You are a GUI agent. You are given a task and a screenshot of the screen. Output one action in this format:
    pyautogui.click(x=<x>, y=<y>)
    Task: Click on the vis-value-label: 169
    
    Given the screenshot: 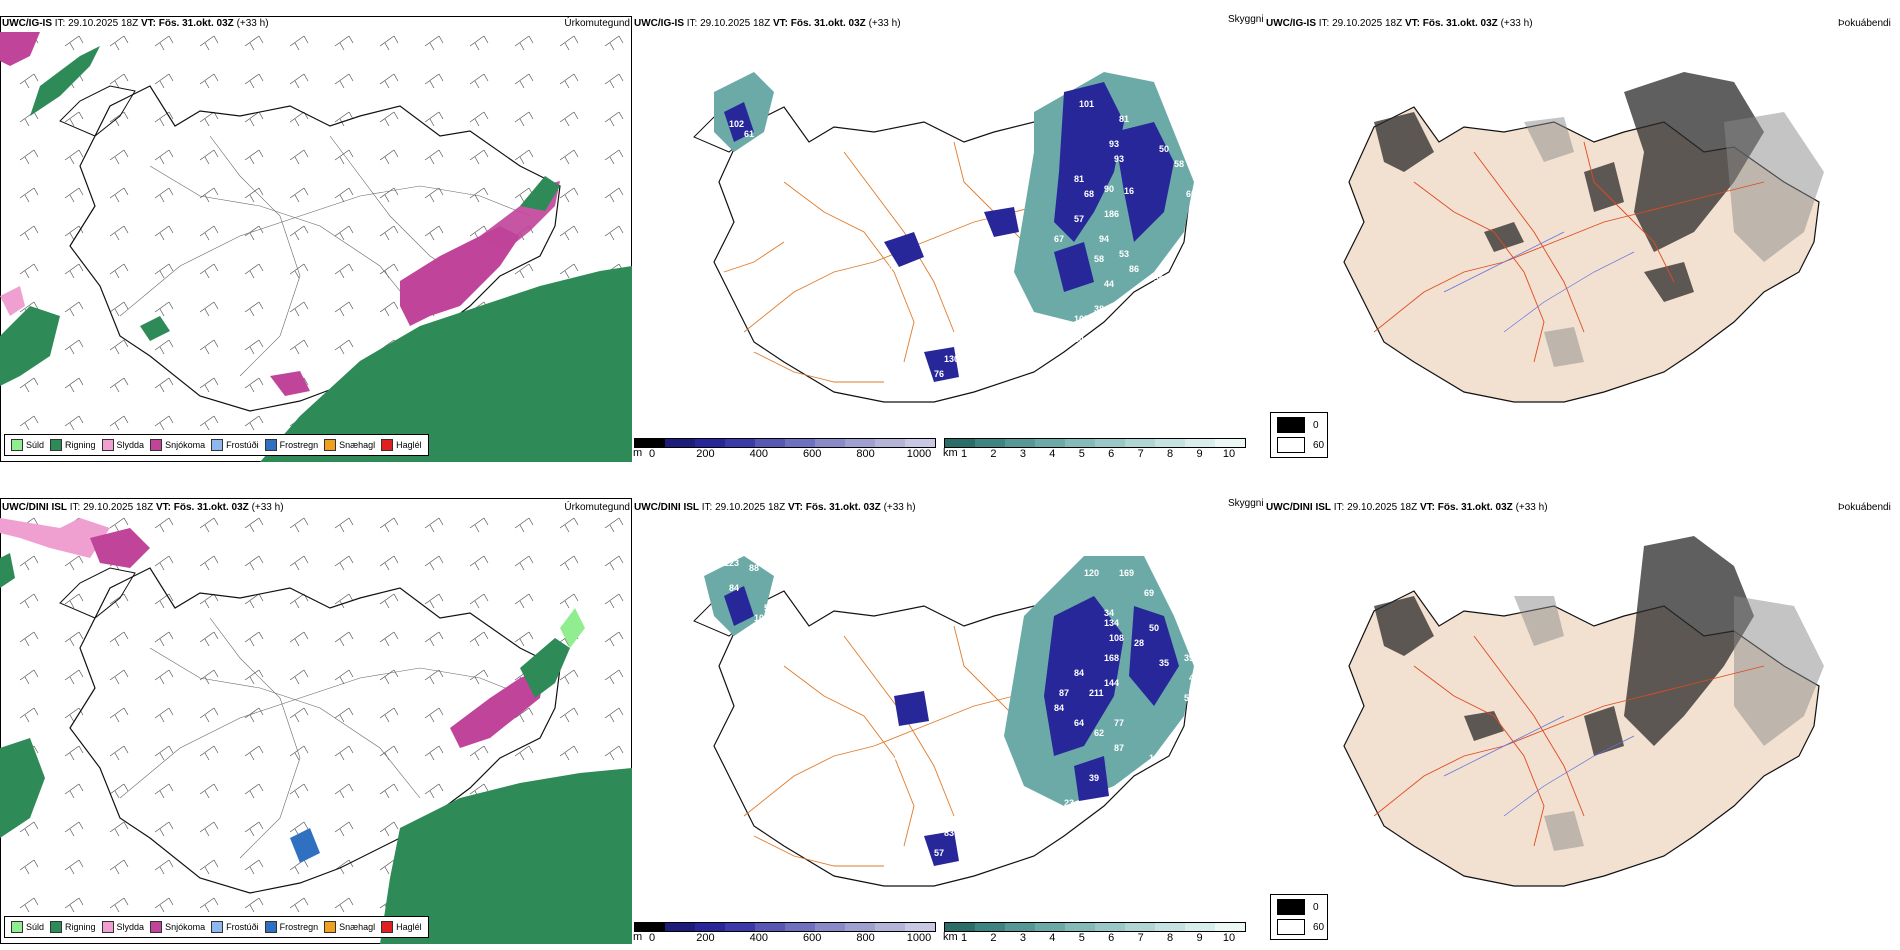 What is the action you would take?
    pyautogui.click(x=1126, y=573)
    